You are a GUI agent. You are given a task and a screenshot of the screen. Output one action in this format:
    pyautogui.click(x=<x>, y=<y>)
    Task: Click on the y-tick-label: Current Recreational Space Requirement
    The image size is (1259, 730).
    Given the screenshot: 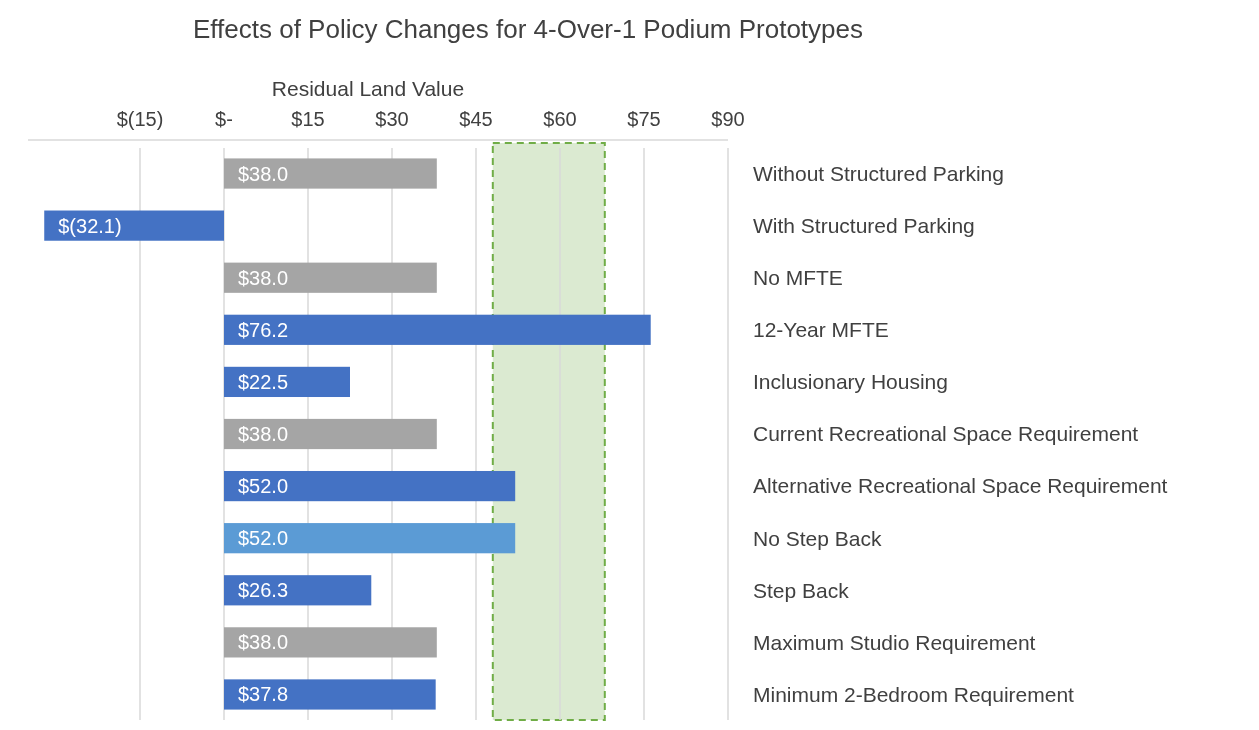 What is the action you would take?
    pyautogui.click(x=946, y=434)
    